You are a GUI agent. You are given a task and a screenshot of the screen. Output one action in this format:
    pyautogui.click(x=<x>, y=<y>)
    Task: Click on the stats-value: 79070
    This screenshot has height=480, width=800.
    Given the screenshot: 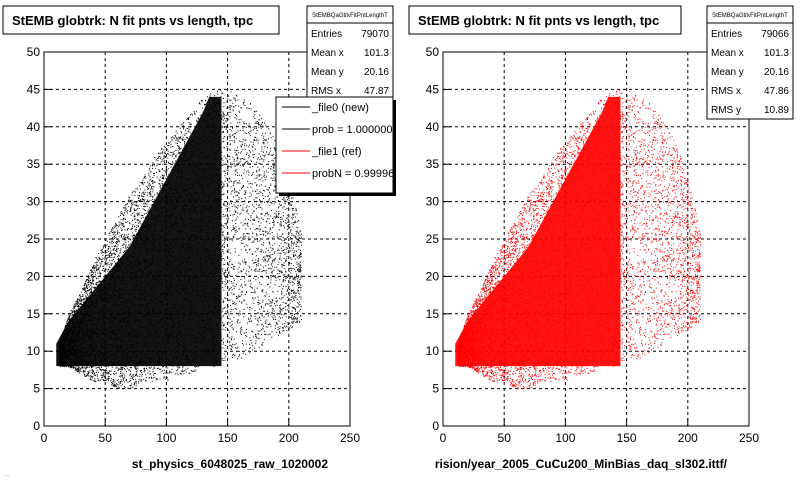 What is the action you would take?
    pyautogui.click(x=375, y=34)
    